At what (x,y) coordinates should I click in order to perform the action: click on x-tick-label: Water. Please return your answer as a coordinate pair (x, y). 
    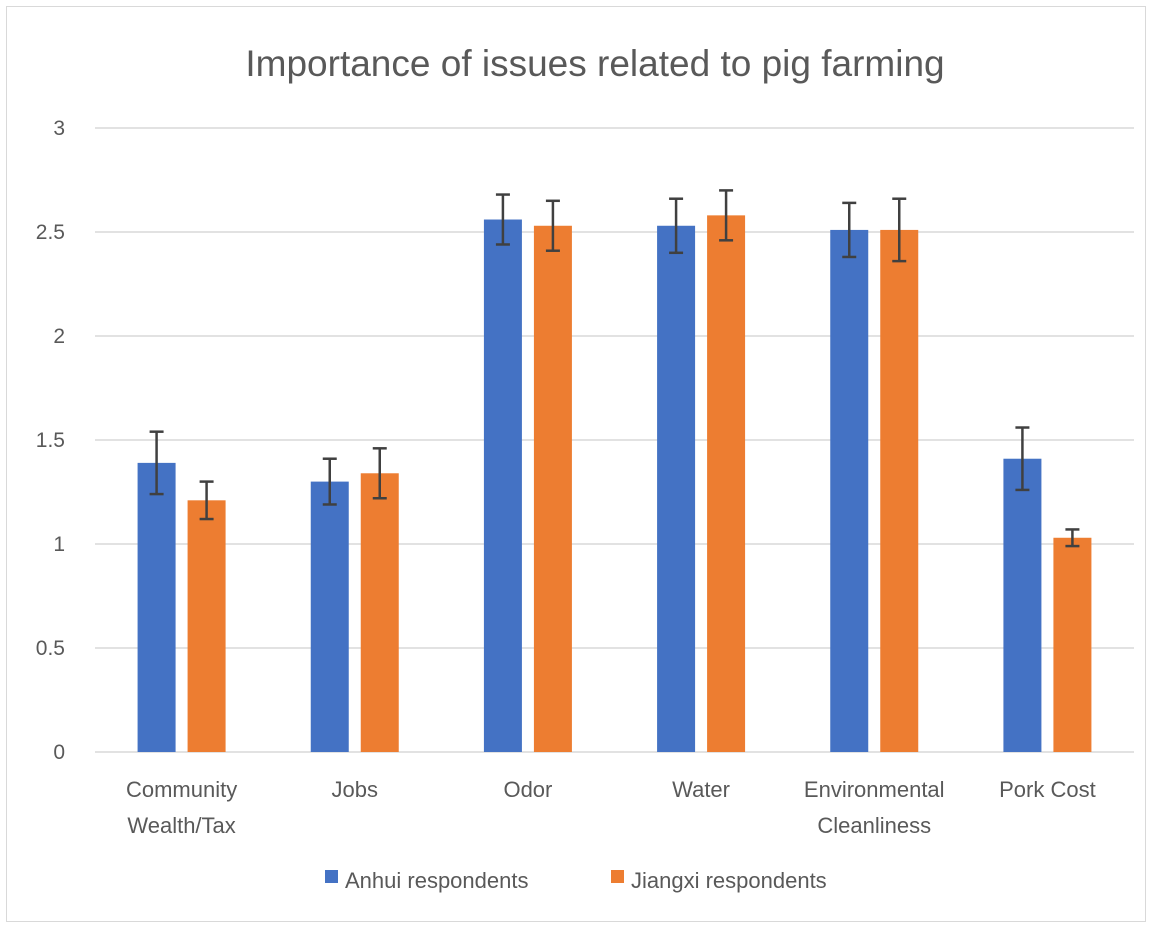
    Looking at the image, I should click on (701, 789).